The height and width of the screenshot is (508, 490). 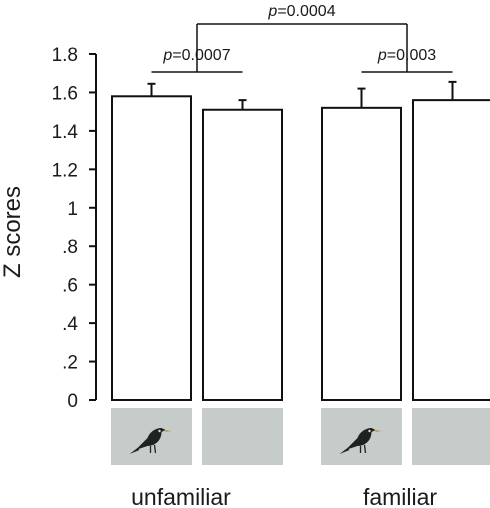 I want to click on y-tick-label: .2, so click(x=70, y=363).